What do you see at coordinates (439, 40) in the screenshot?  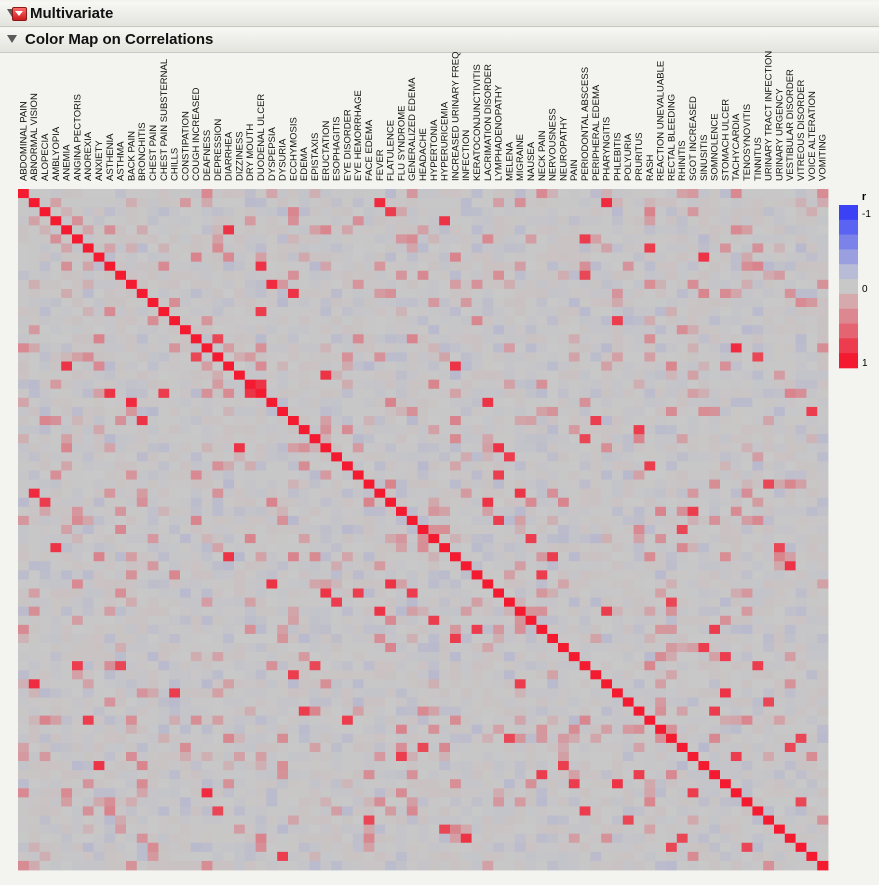 I see `color-map-outline-header: Color Map on Correlations` at bounding box center [439, 40].